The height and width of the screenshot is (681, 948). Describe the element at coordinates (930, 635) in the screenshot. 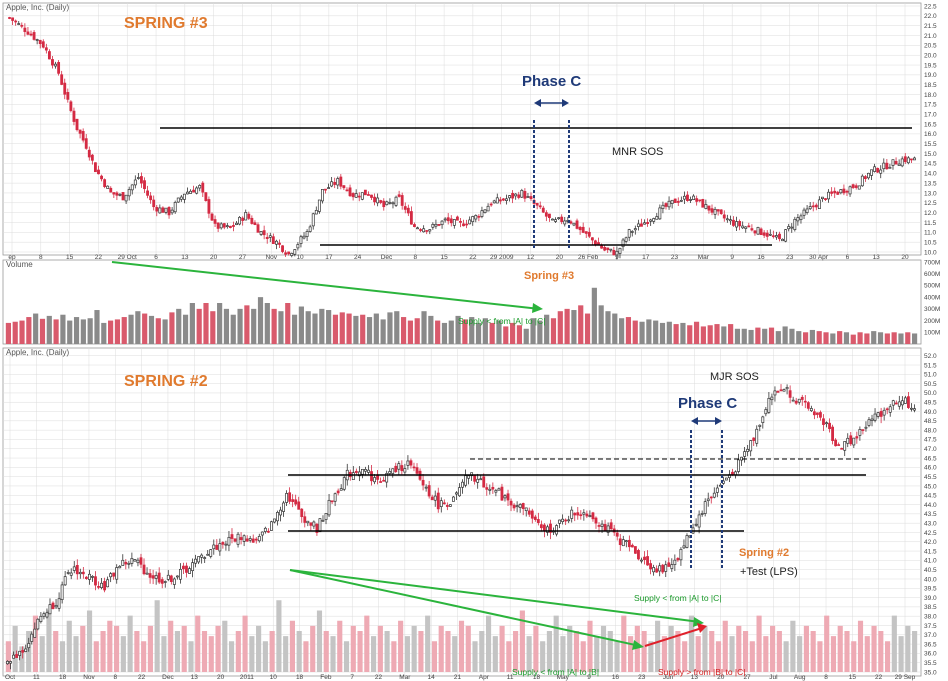

I see `y-tick-label: 37.0` at that location.